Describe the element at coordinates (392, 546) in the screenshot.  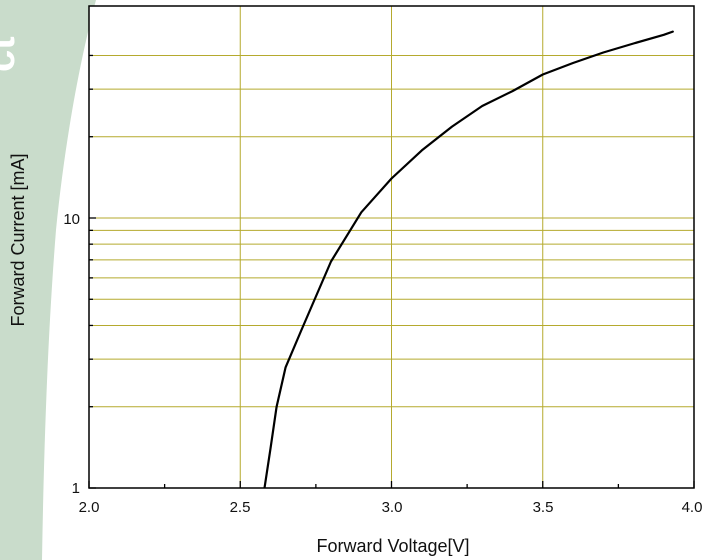
I see `x-axis-title: Forward Voltage[V]` at that location.